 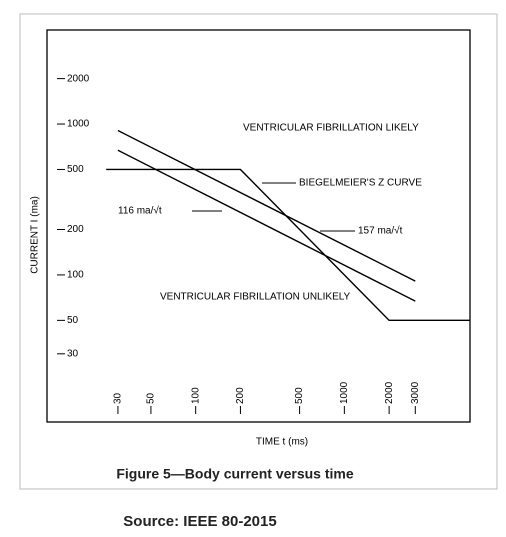 I want to click on x-tick-label: 50, so click(x=151, y=398).